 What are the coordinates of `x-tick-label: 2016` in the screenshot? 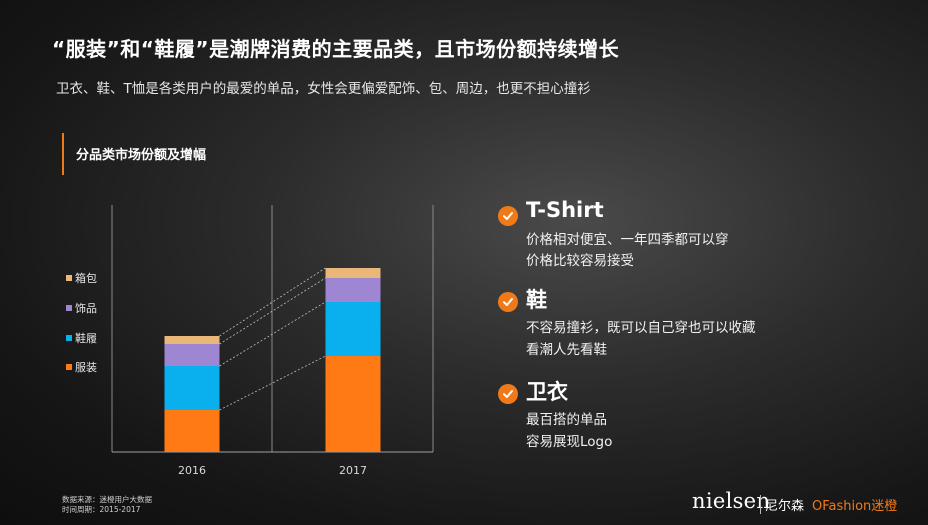 It's located at (192, 470).